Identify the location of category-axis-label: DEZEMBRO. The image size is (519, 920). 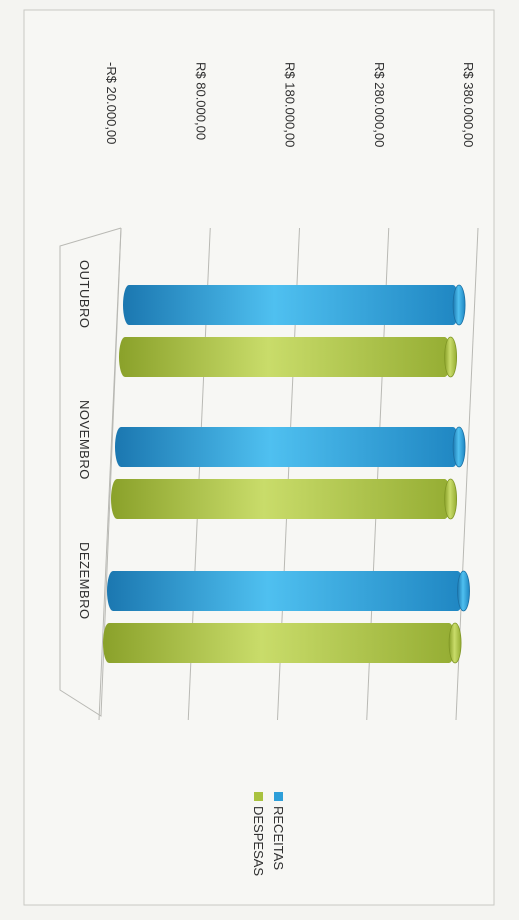
(84, 581).